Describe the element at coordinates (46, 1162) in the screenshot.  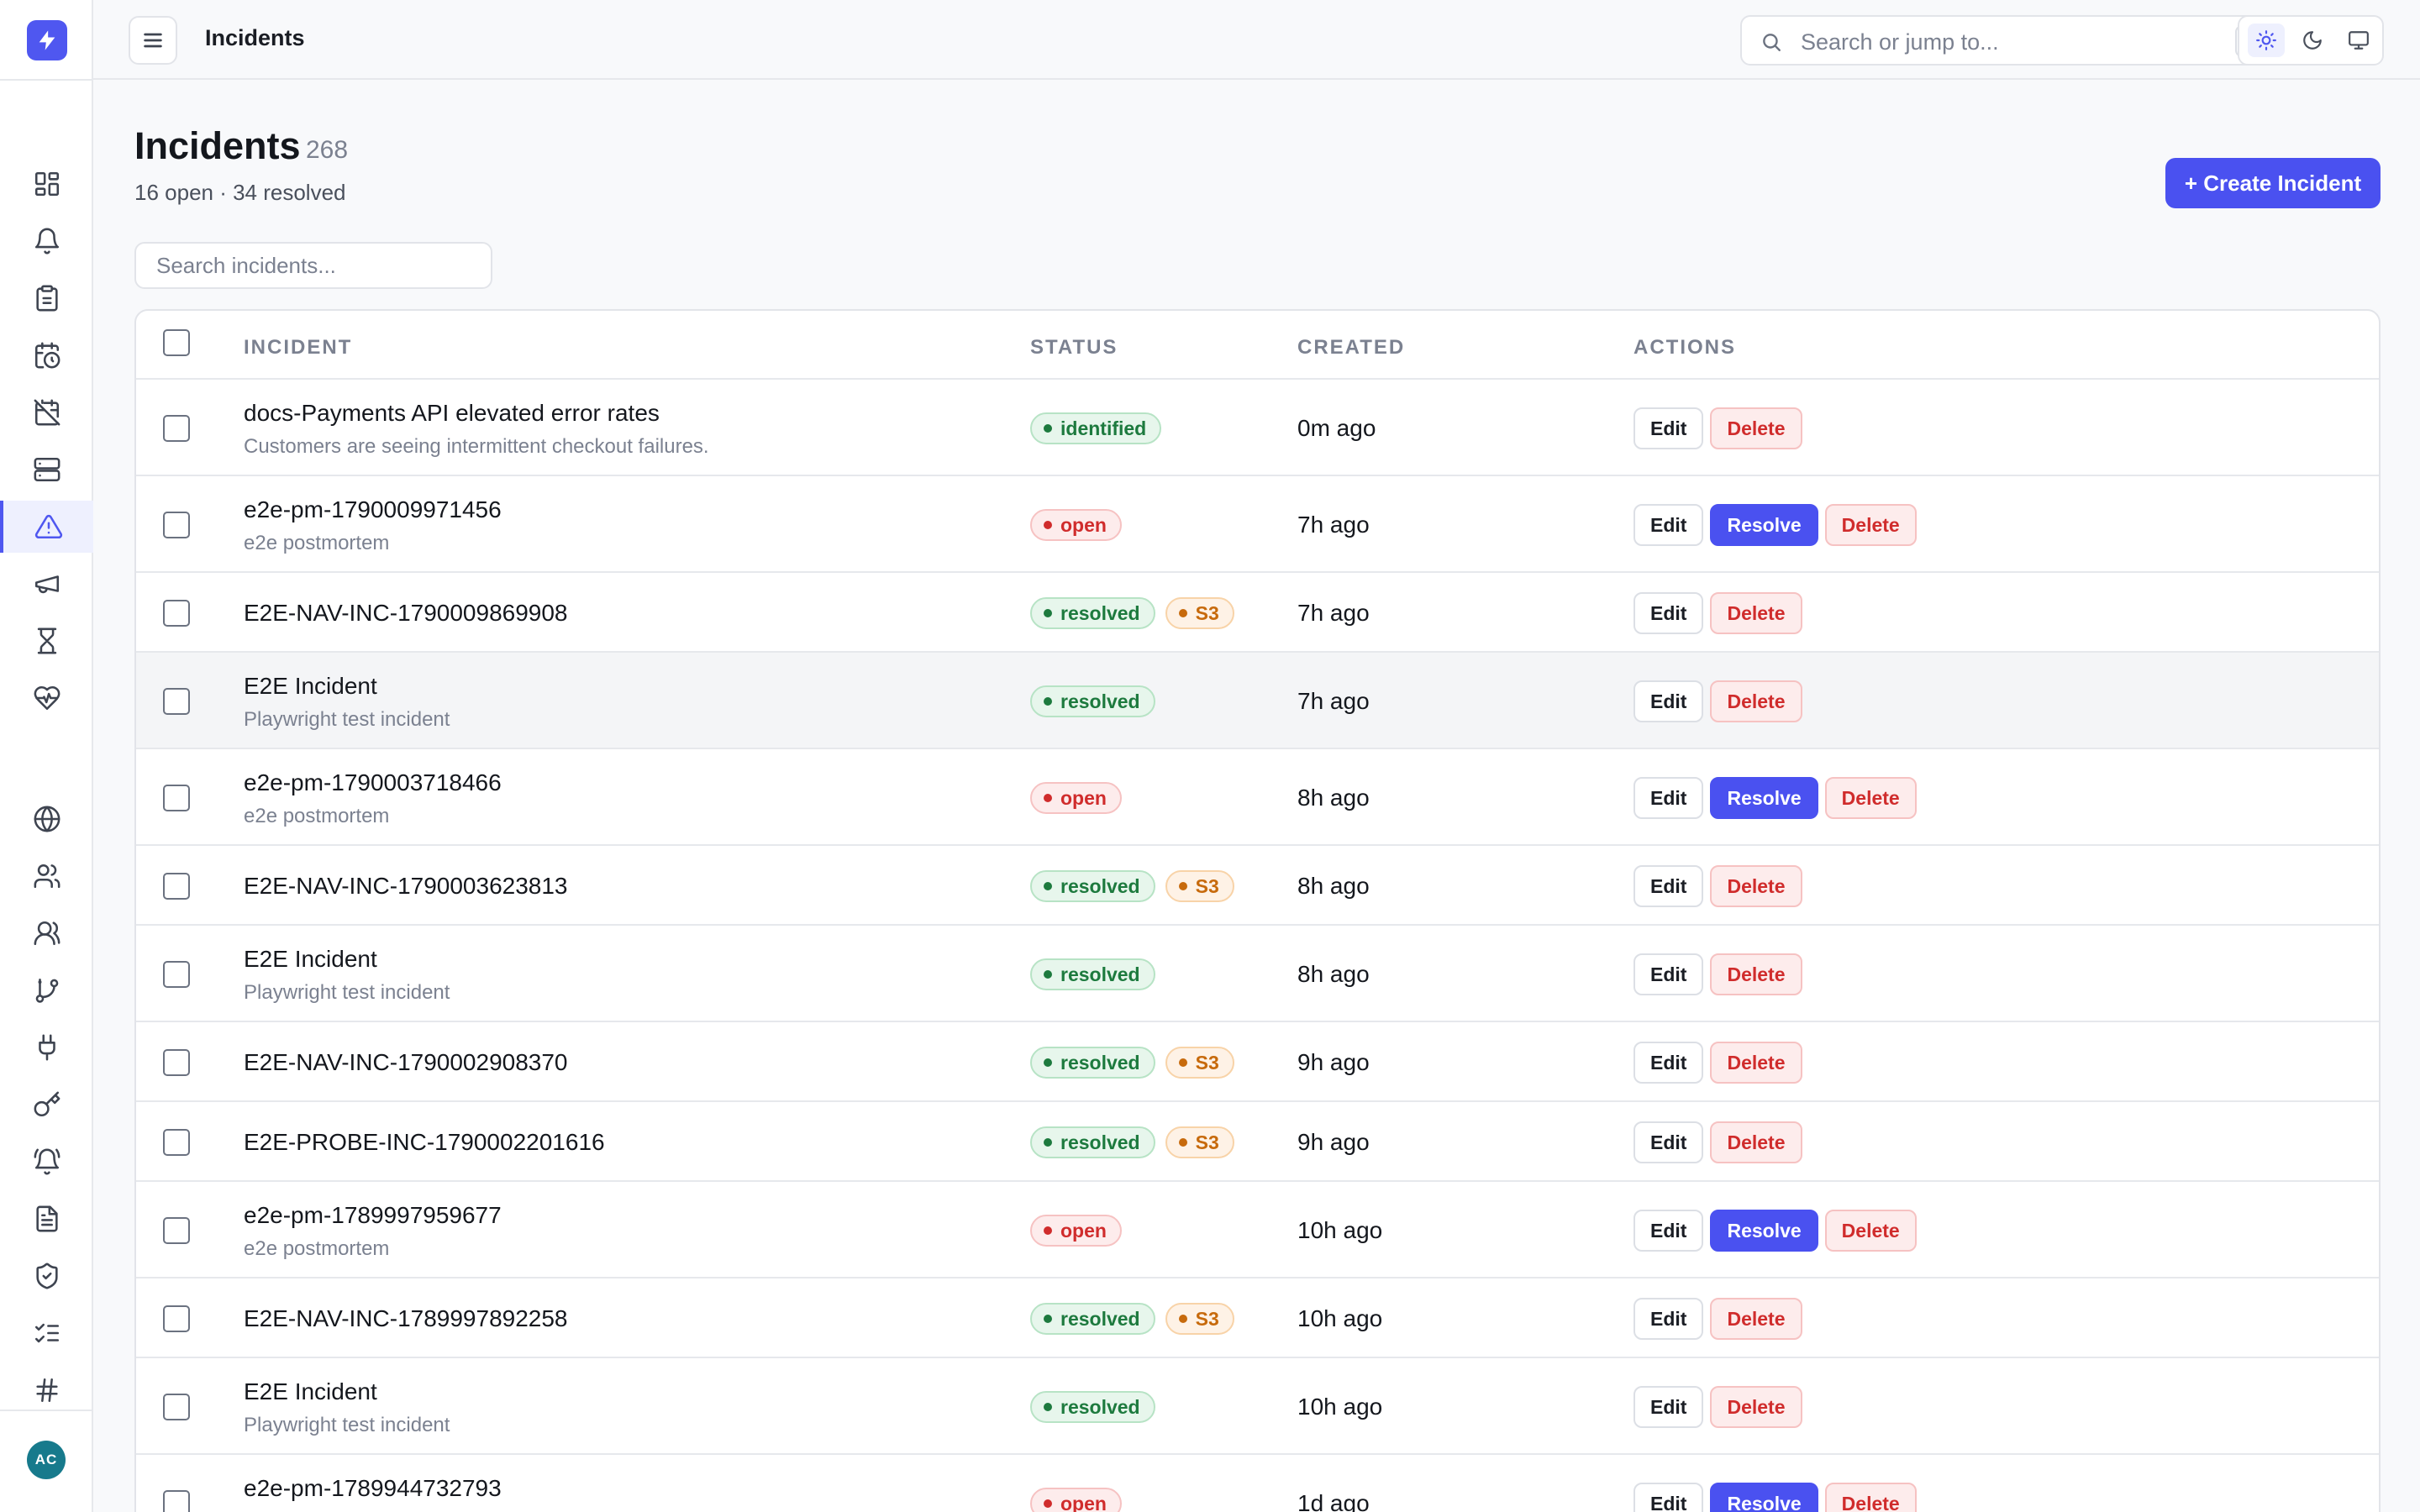
I see `nav-notifications` at that location.